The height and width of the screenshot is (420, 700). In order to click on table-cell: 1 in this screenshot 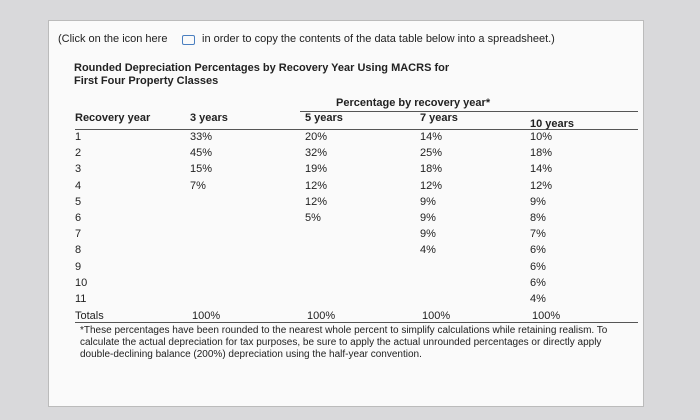, I will do `click(78, 137)`.